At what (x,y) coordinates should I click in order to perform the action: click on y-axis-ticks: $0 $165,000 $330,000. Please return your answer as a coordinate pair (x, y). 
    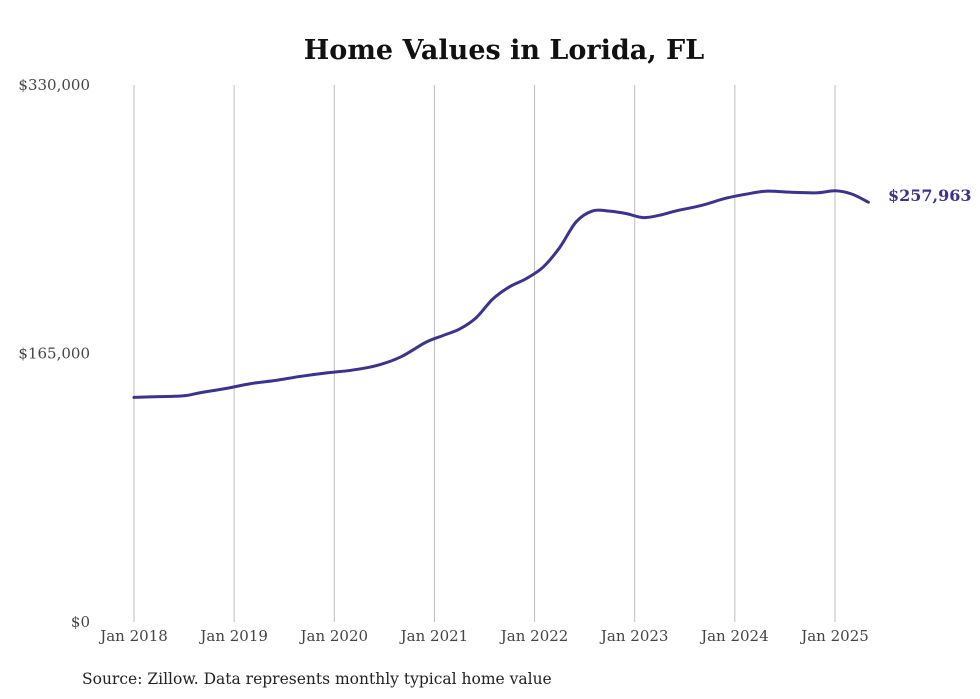
    Looking at the image, I should click on (54, 353).